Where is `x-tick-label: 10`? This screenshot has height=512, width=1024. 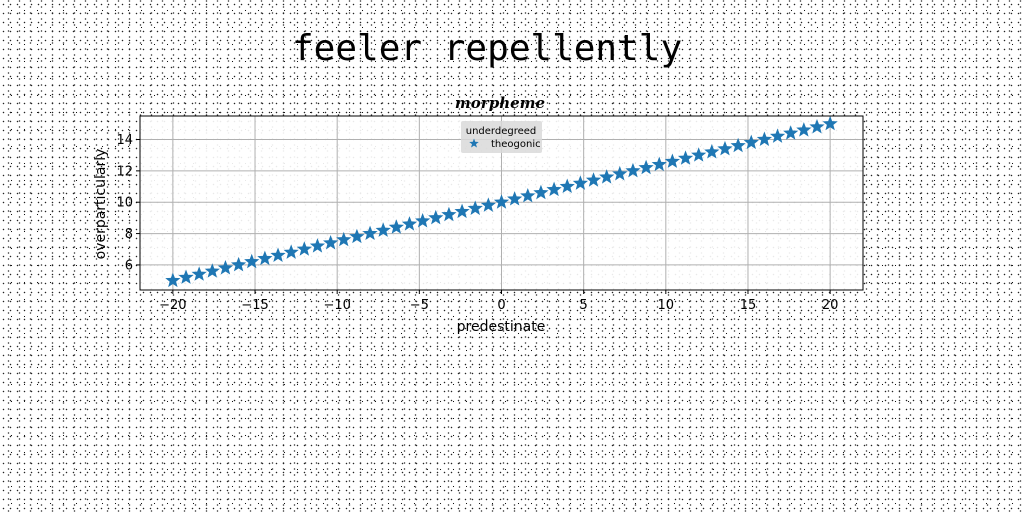 x-tick-label: 10 is located at coordinates (666, 305).